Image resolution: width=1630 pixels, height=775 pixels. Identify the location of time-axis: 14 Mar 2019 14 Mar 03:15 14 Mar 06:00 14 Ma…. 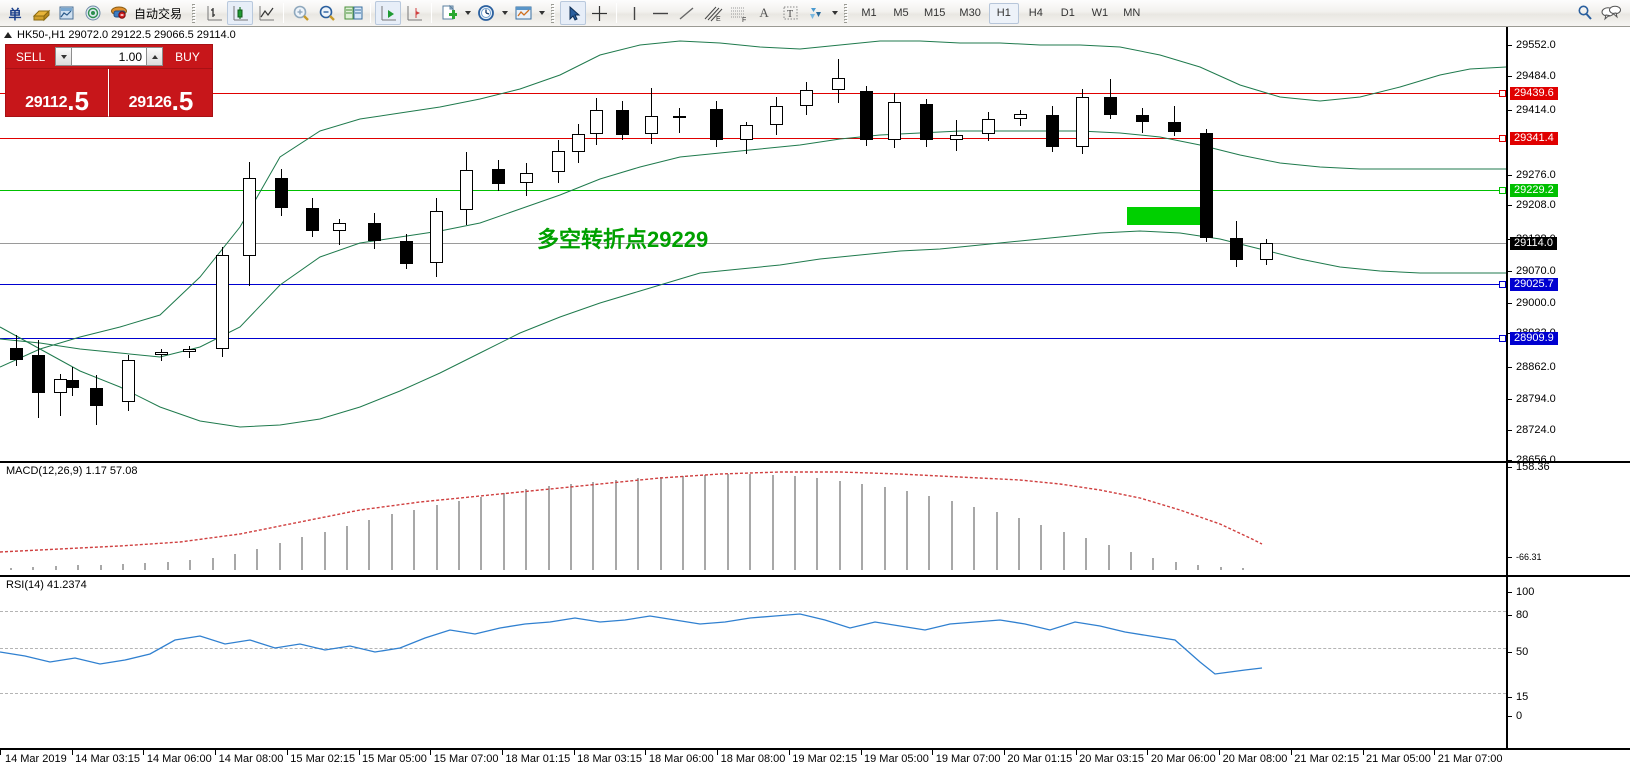
(815, 761).